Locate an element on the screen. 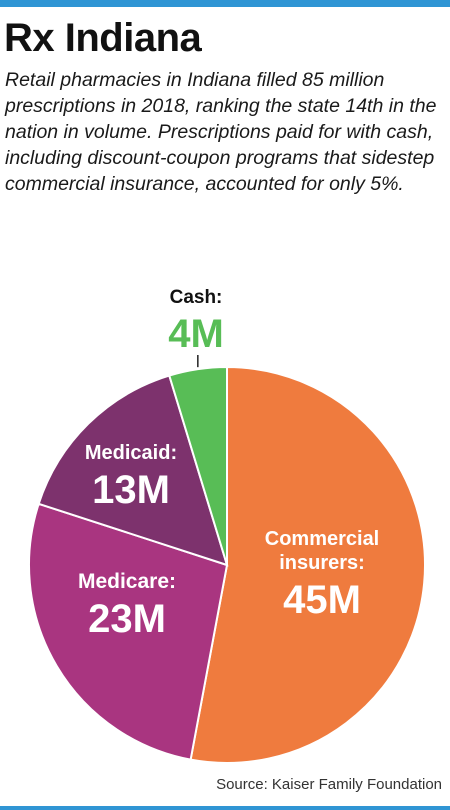  slice-value-label: 4M is located at coordinates (196, 334).